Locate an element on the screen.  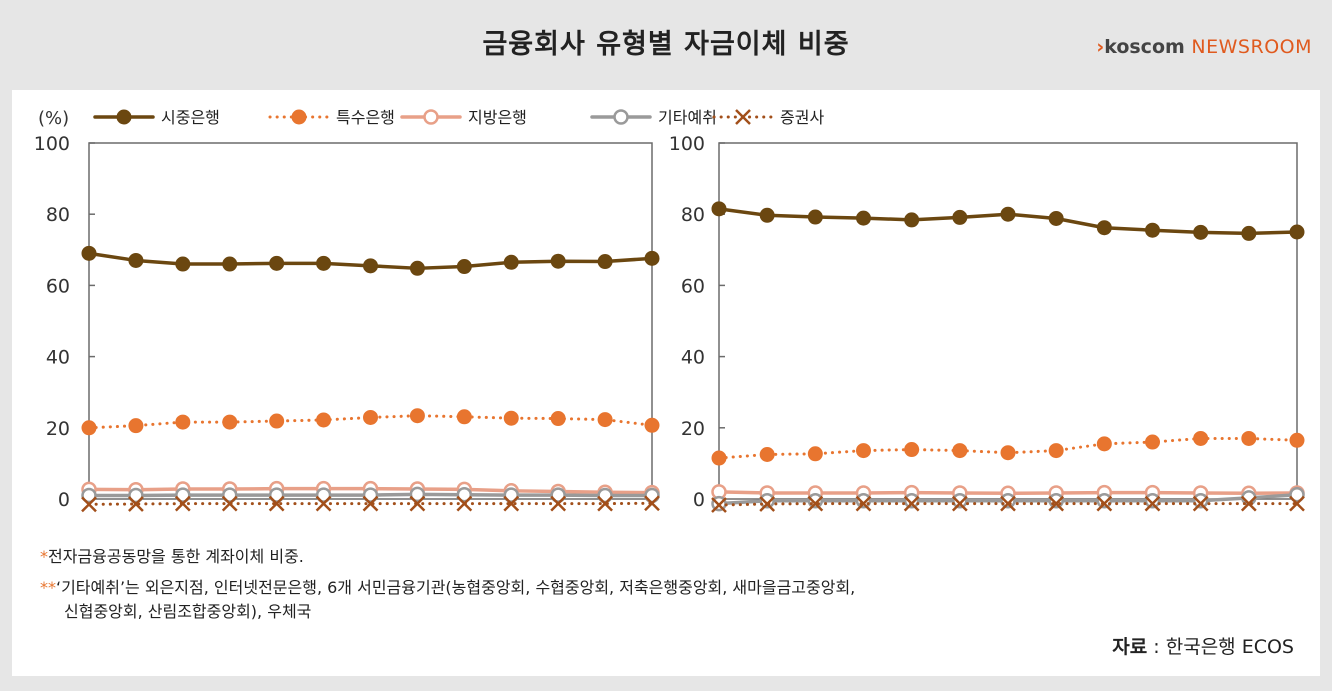
chart-1-ytick-label-40: 40 is located at coordinates (58, 358).